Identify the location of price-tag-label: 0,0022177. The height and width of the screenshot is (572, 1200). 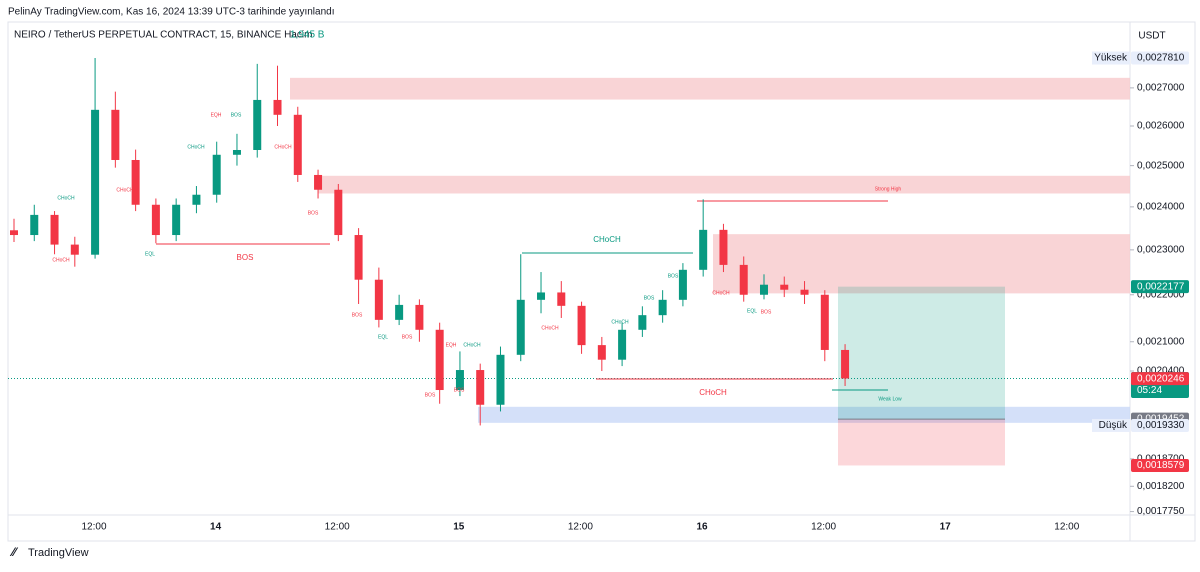
(1161, 286).